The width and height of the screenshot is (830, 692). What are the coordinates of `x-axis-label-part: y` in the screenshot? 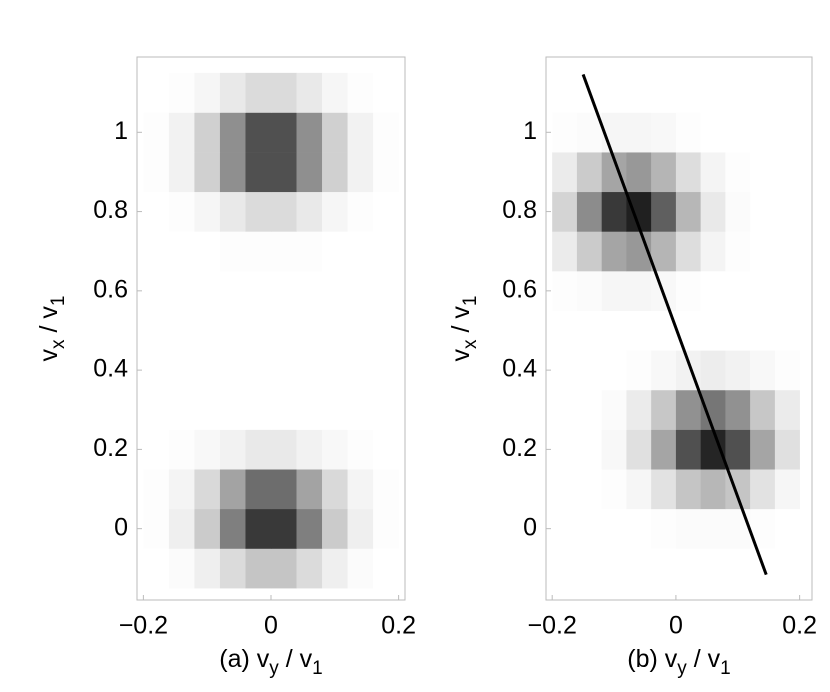 It's located at (682, 668).